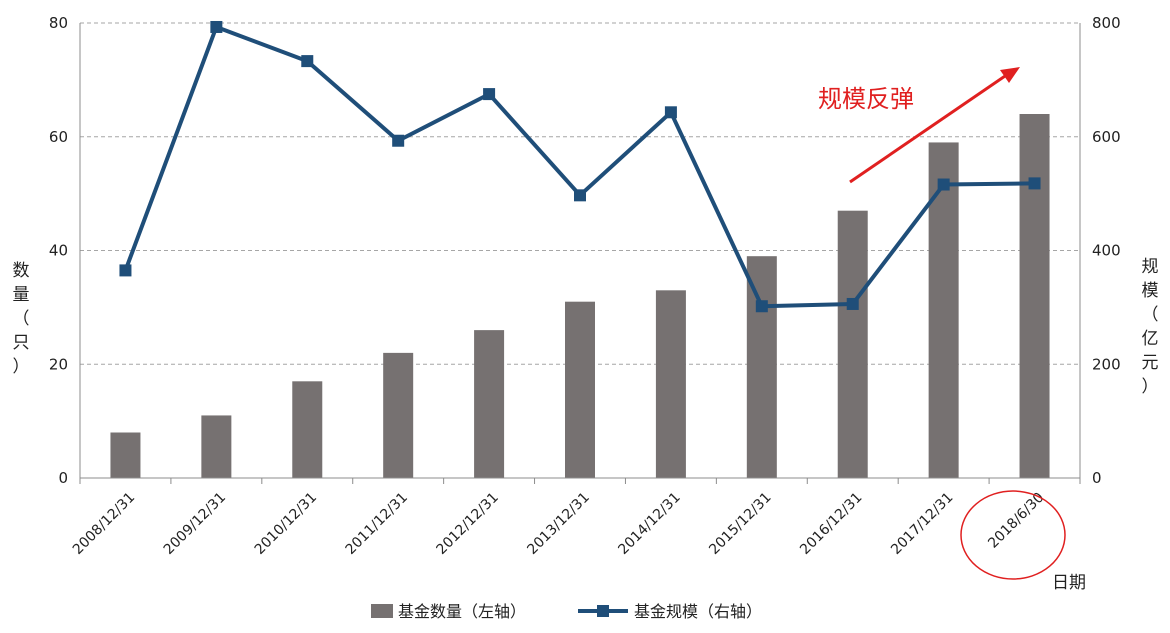 This screenshot has width=1170, height=633. Describe the element at coordinates (1150, 291) in the screenshot. I see `right-axis-title-char: 模` at that location.